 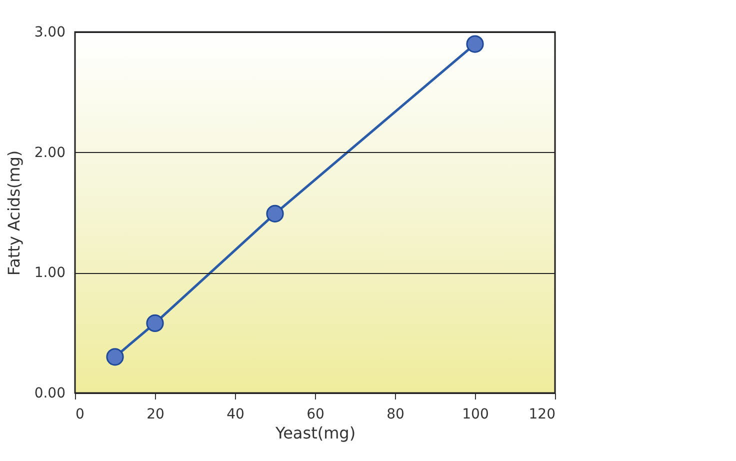 I want to click on x-tick-label: 100, so click(x=475, y=414).